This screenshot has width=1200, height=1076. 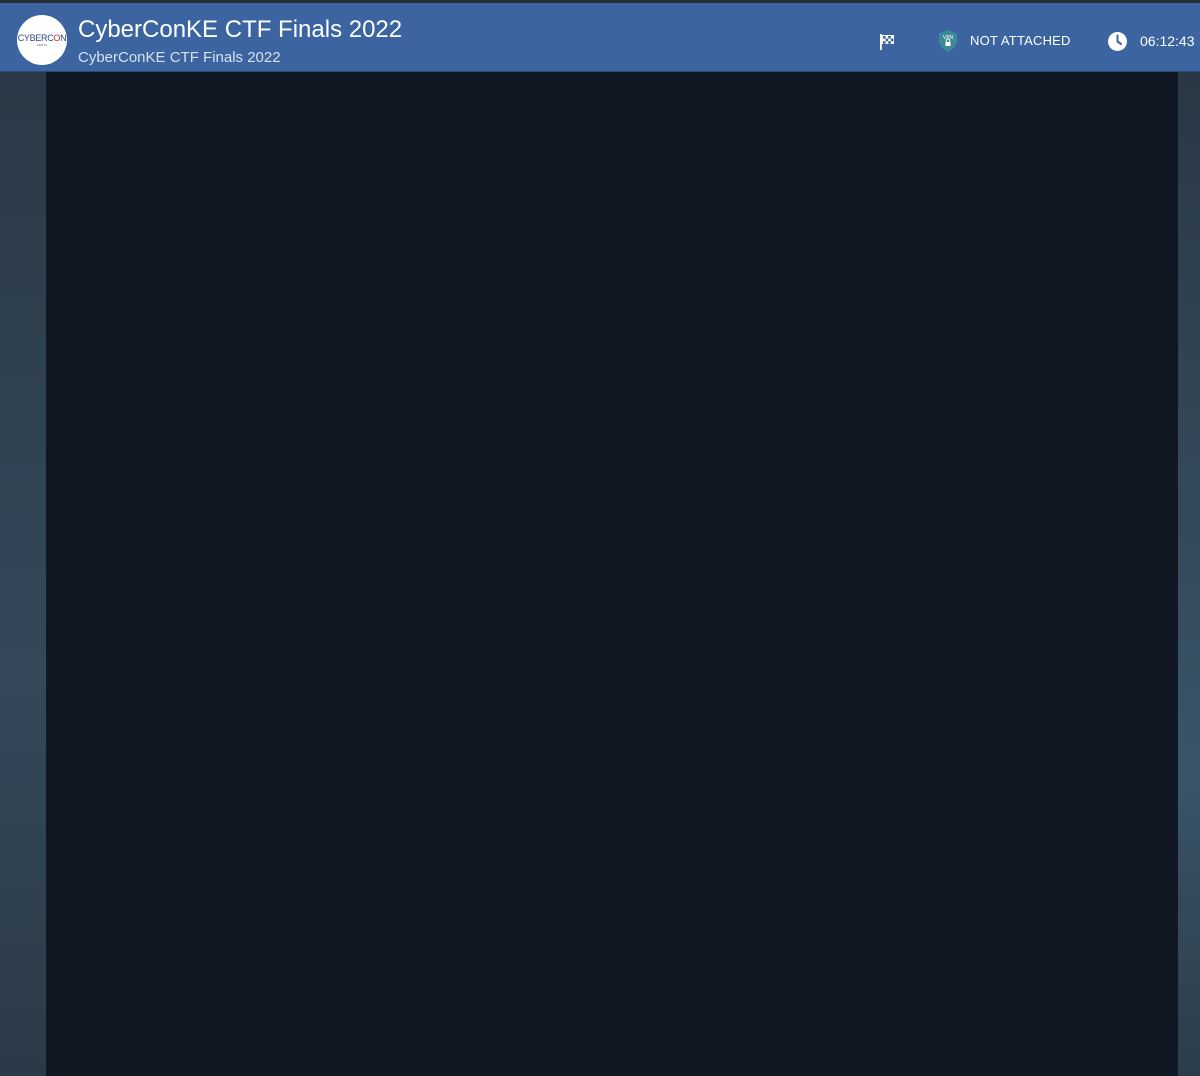 What do you see at coordinates (179, 57) in the screenshot?
I see `event-subtitle: CyberConKE CTF Finals 2022` at bounding box center [179, 57].